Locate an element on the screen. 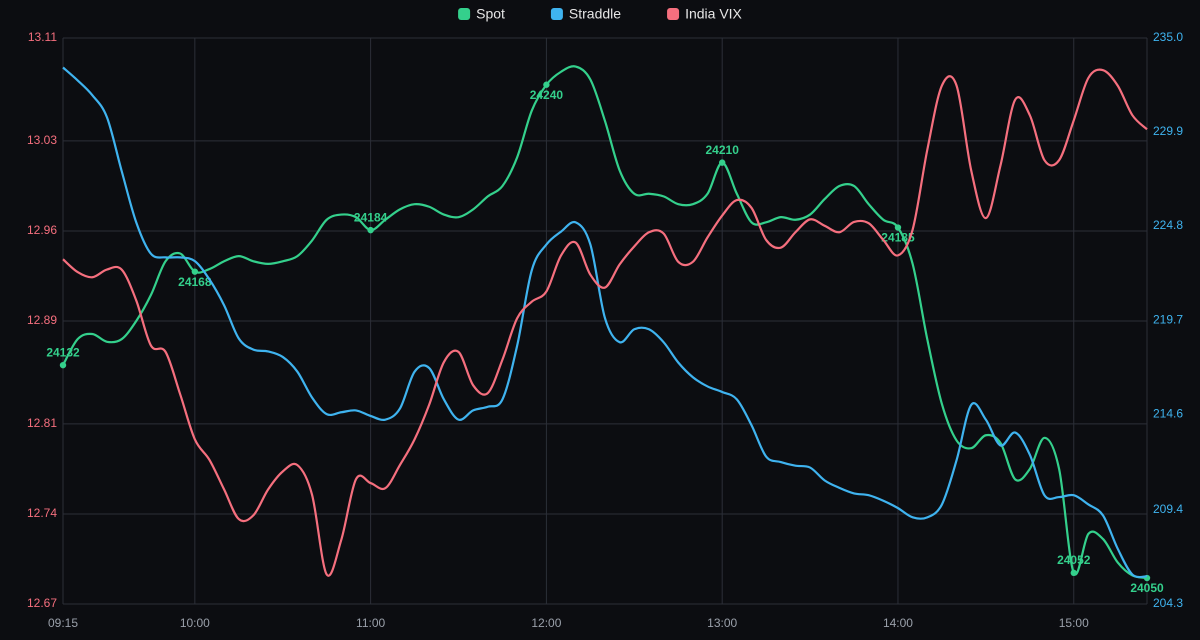  y-tick-label: 12.67 is located at coordinates (42, 603).